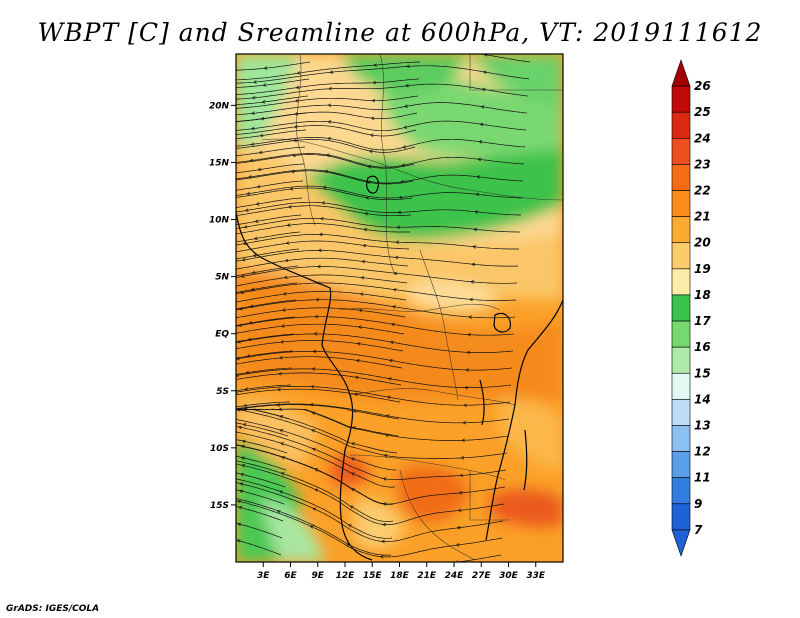 The width and height of the screenshot is (800, 618). Describe the element at coordinates (489, 495) in the screenshot. I see `border-line` at that location.